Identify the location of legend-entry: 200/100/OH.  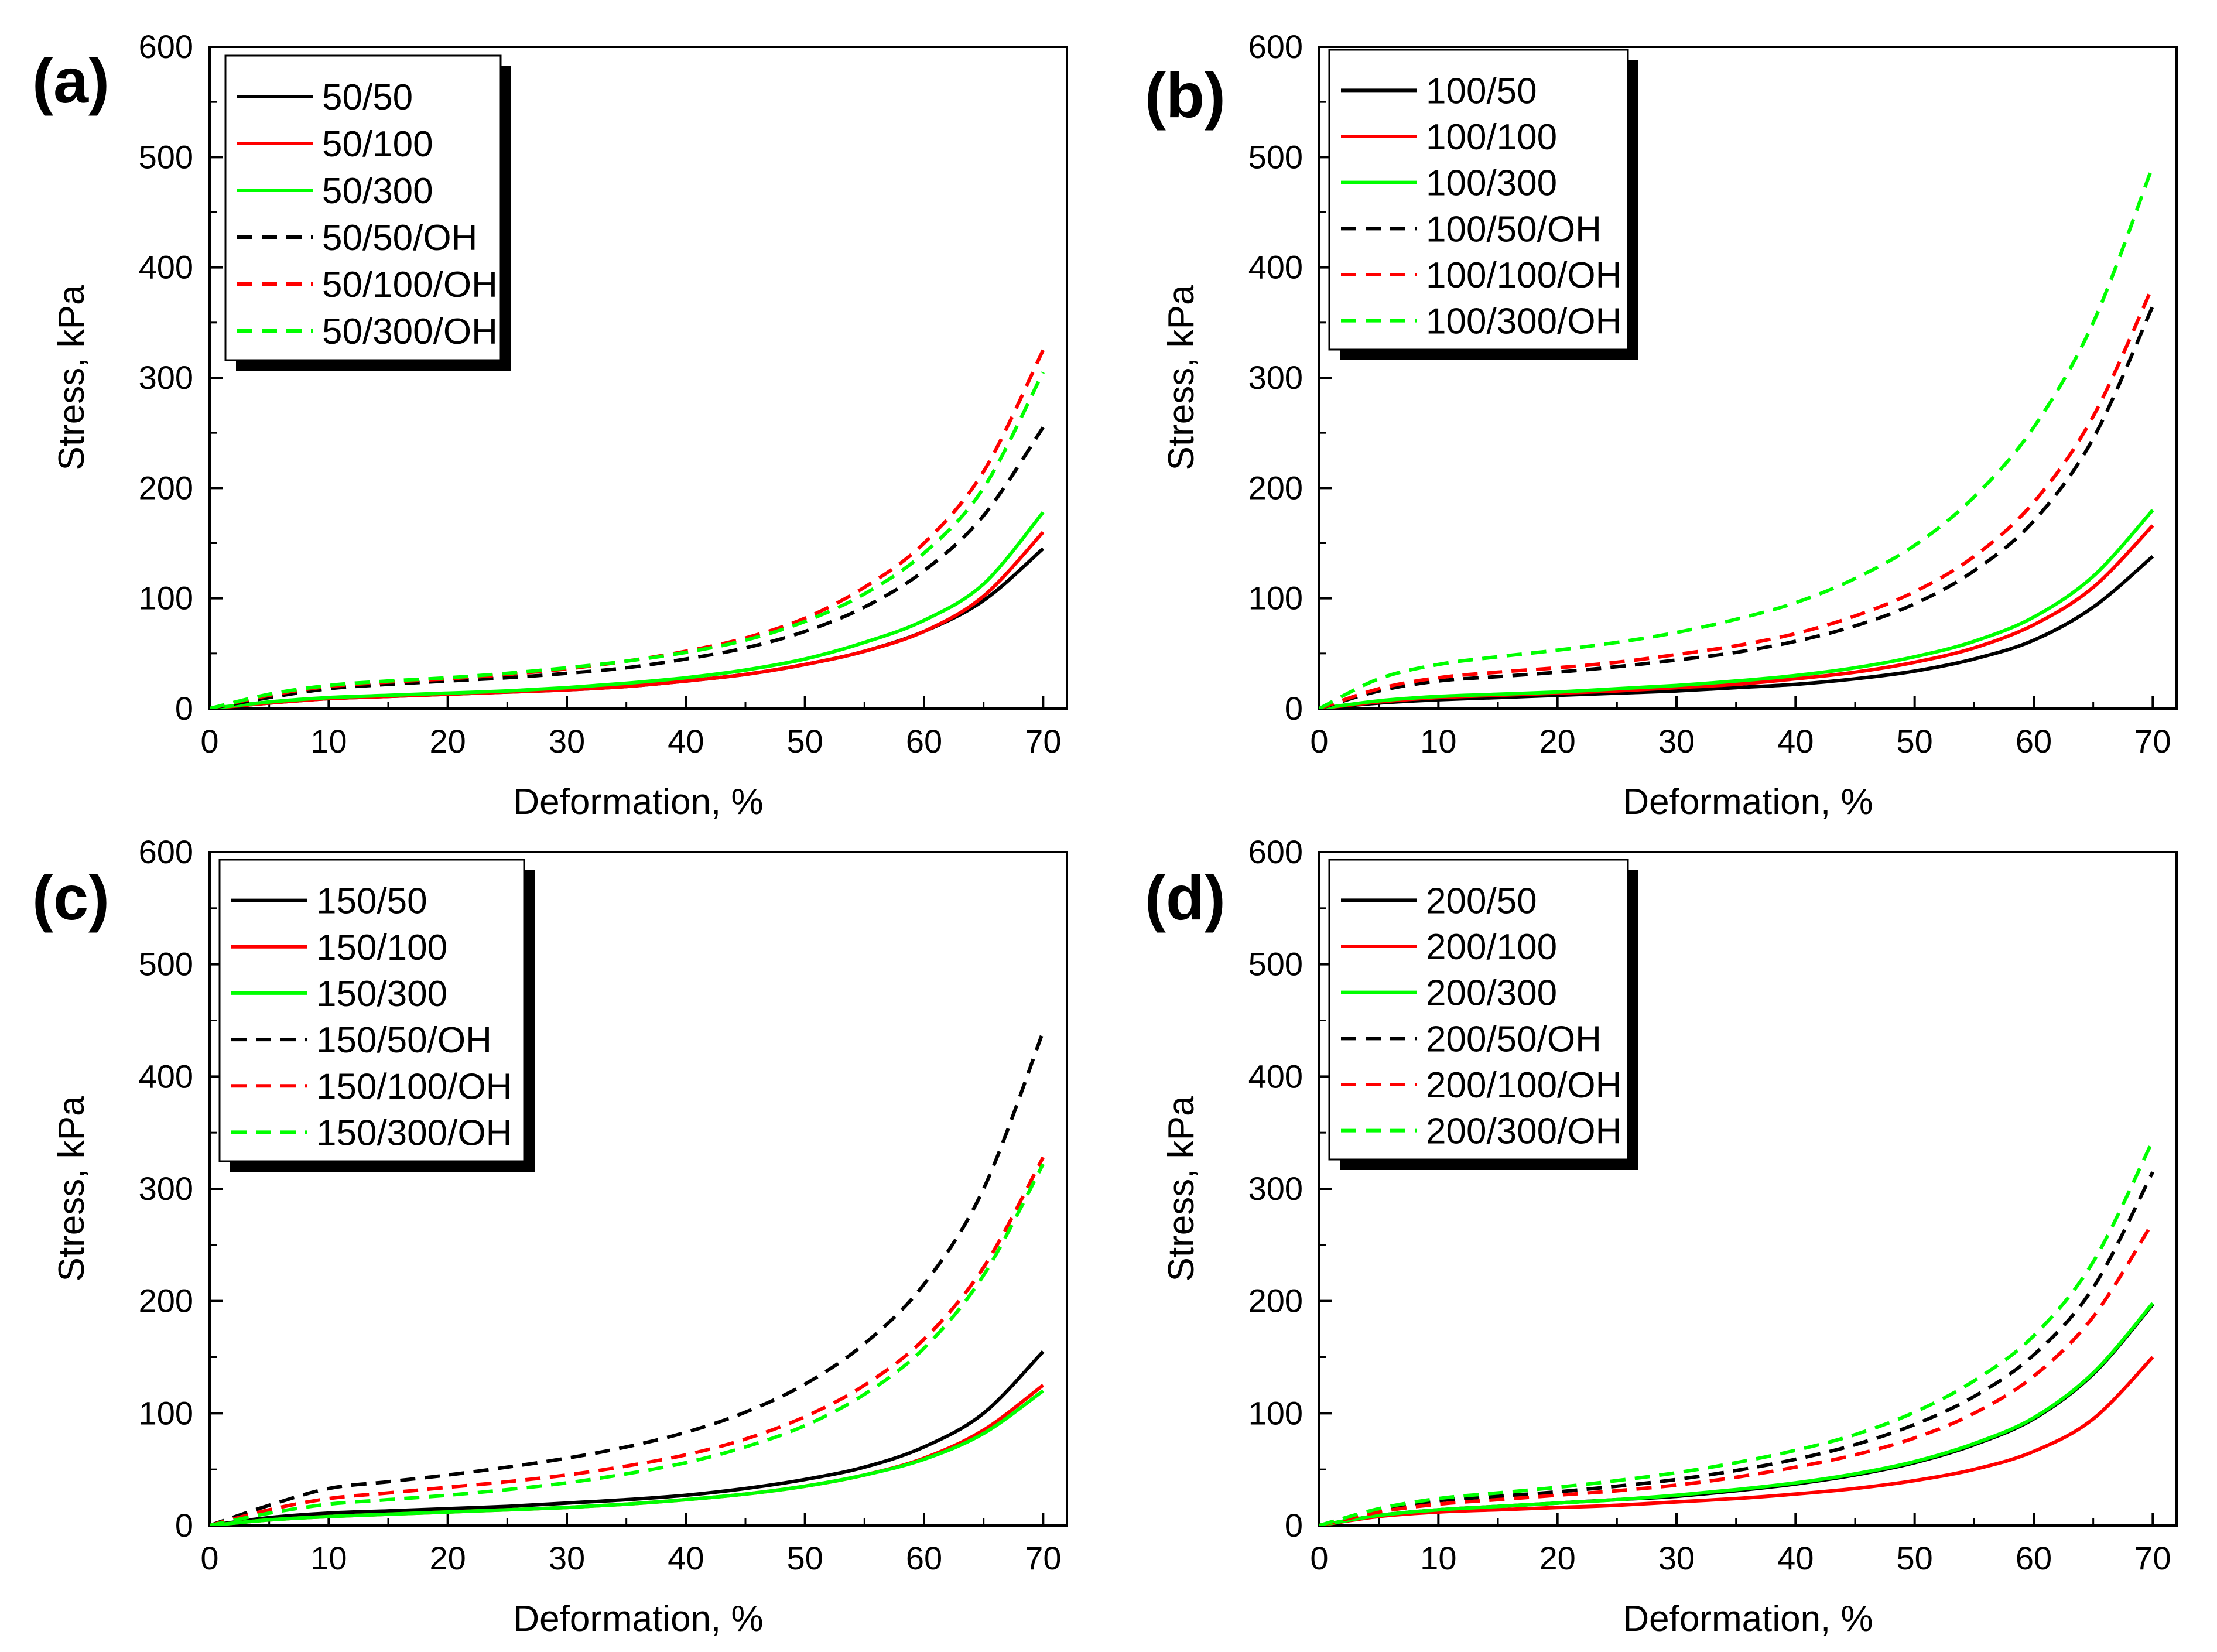
(1523, 1085).